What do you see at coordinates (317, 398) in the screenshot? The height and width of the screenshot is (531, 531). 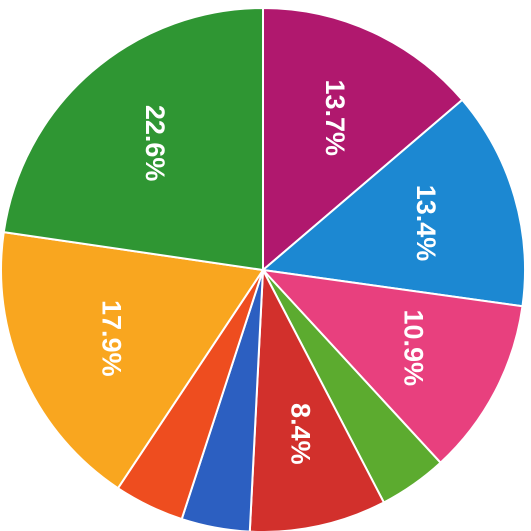 I see `pie-slice` at bounding box center [317, 398].